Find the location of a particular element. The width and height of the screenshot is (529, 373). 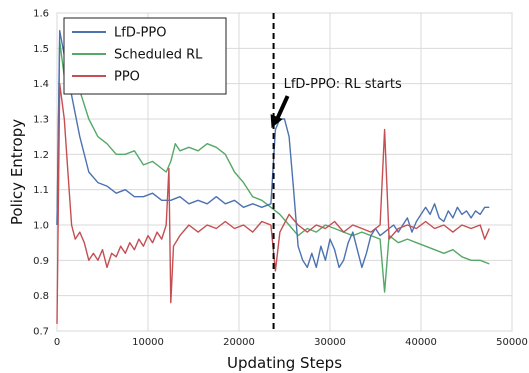

y-tick-label: 1.1 is located at coordinates (41, 190).